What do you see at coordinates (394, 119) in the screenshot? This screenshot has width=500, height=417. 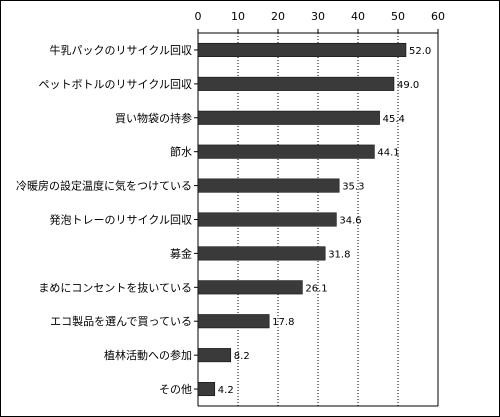 I see `value-label: 45.4` at bounding box center [394, 119].